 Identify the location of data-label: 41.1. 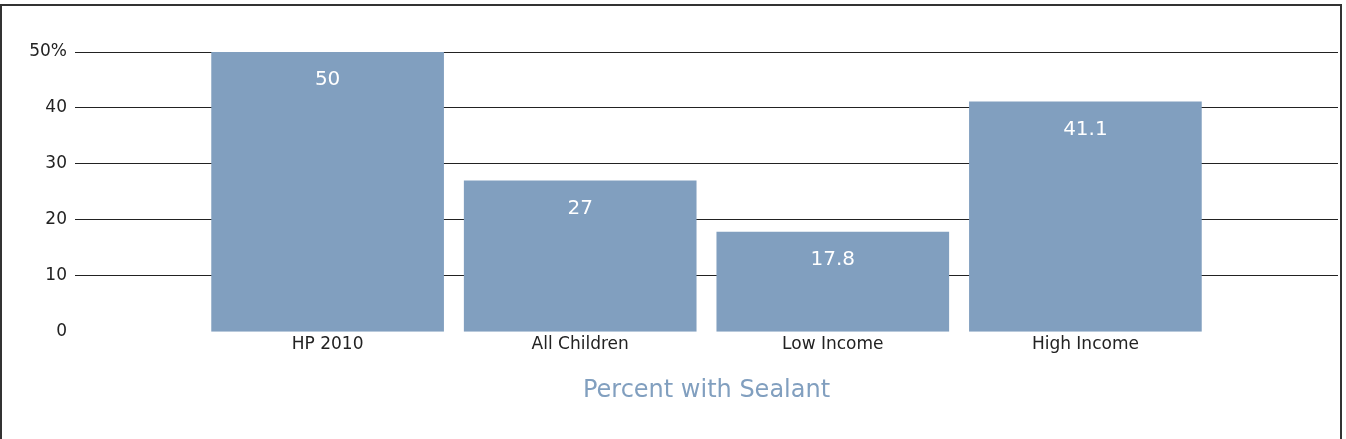
(1085, 128).